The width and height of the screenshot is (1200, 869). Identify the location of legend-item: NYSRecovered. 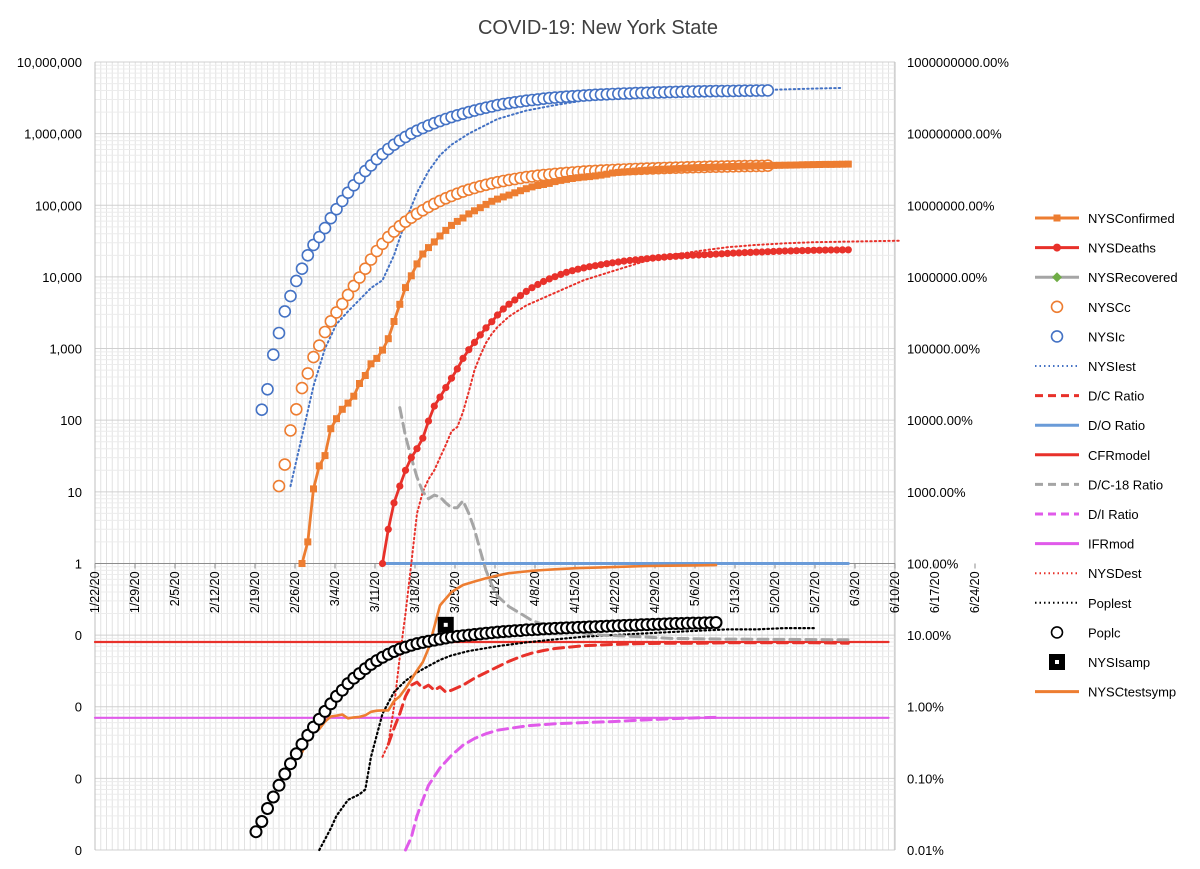
(1106, 277).